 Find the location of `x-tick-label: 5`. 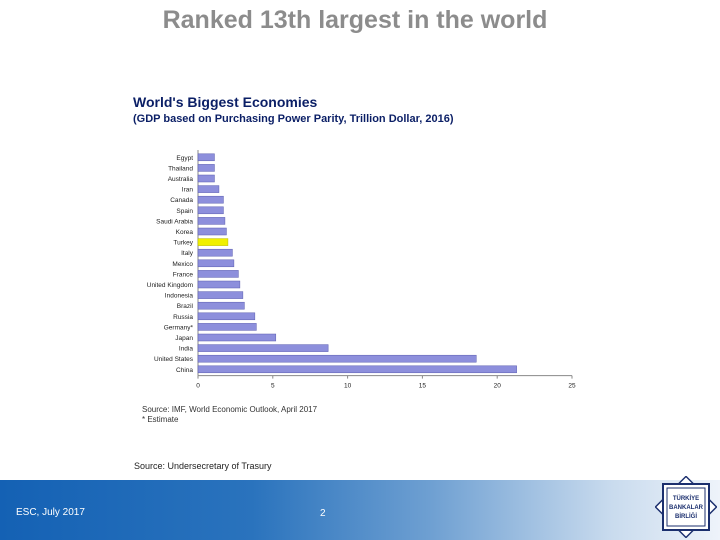

x-tick-label: 5 is located at coordinates (273, 386).